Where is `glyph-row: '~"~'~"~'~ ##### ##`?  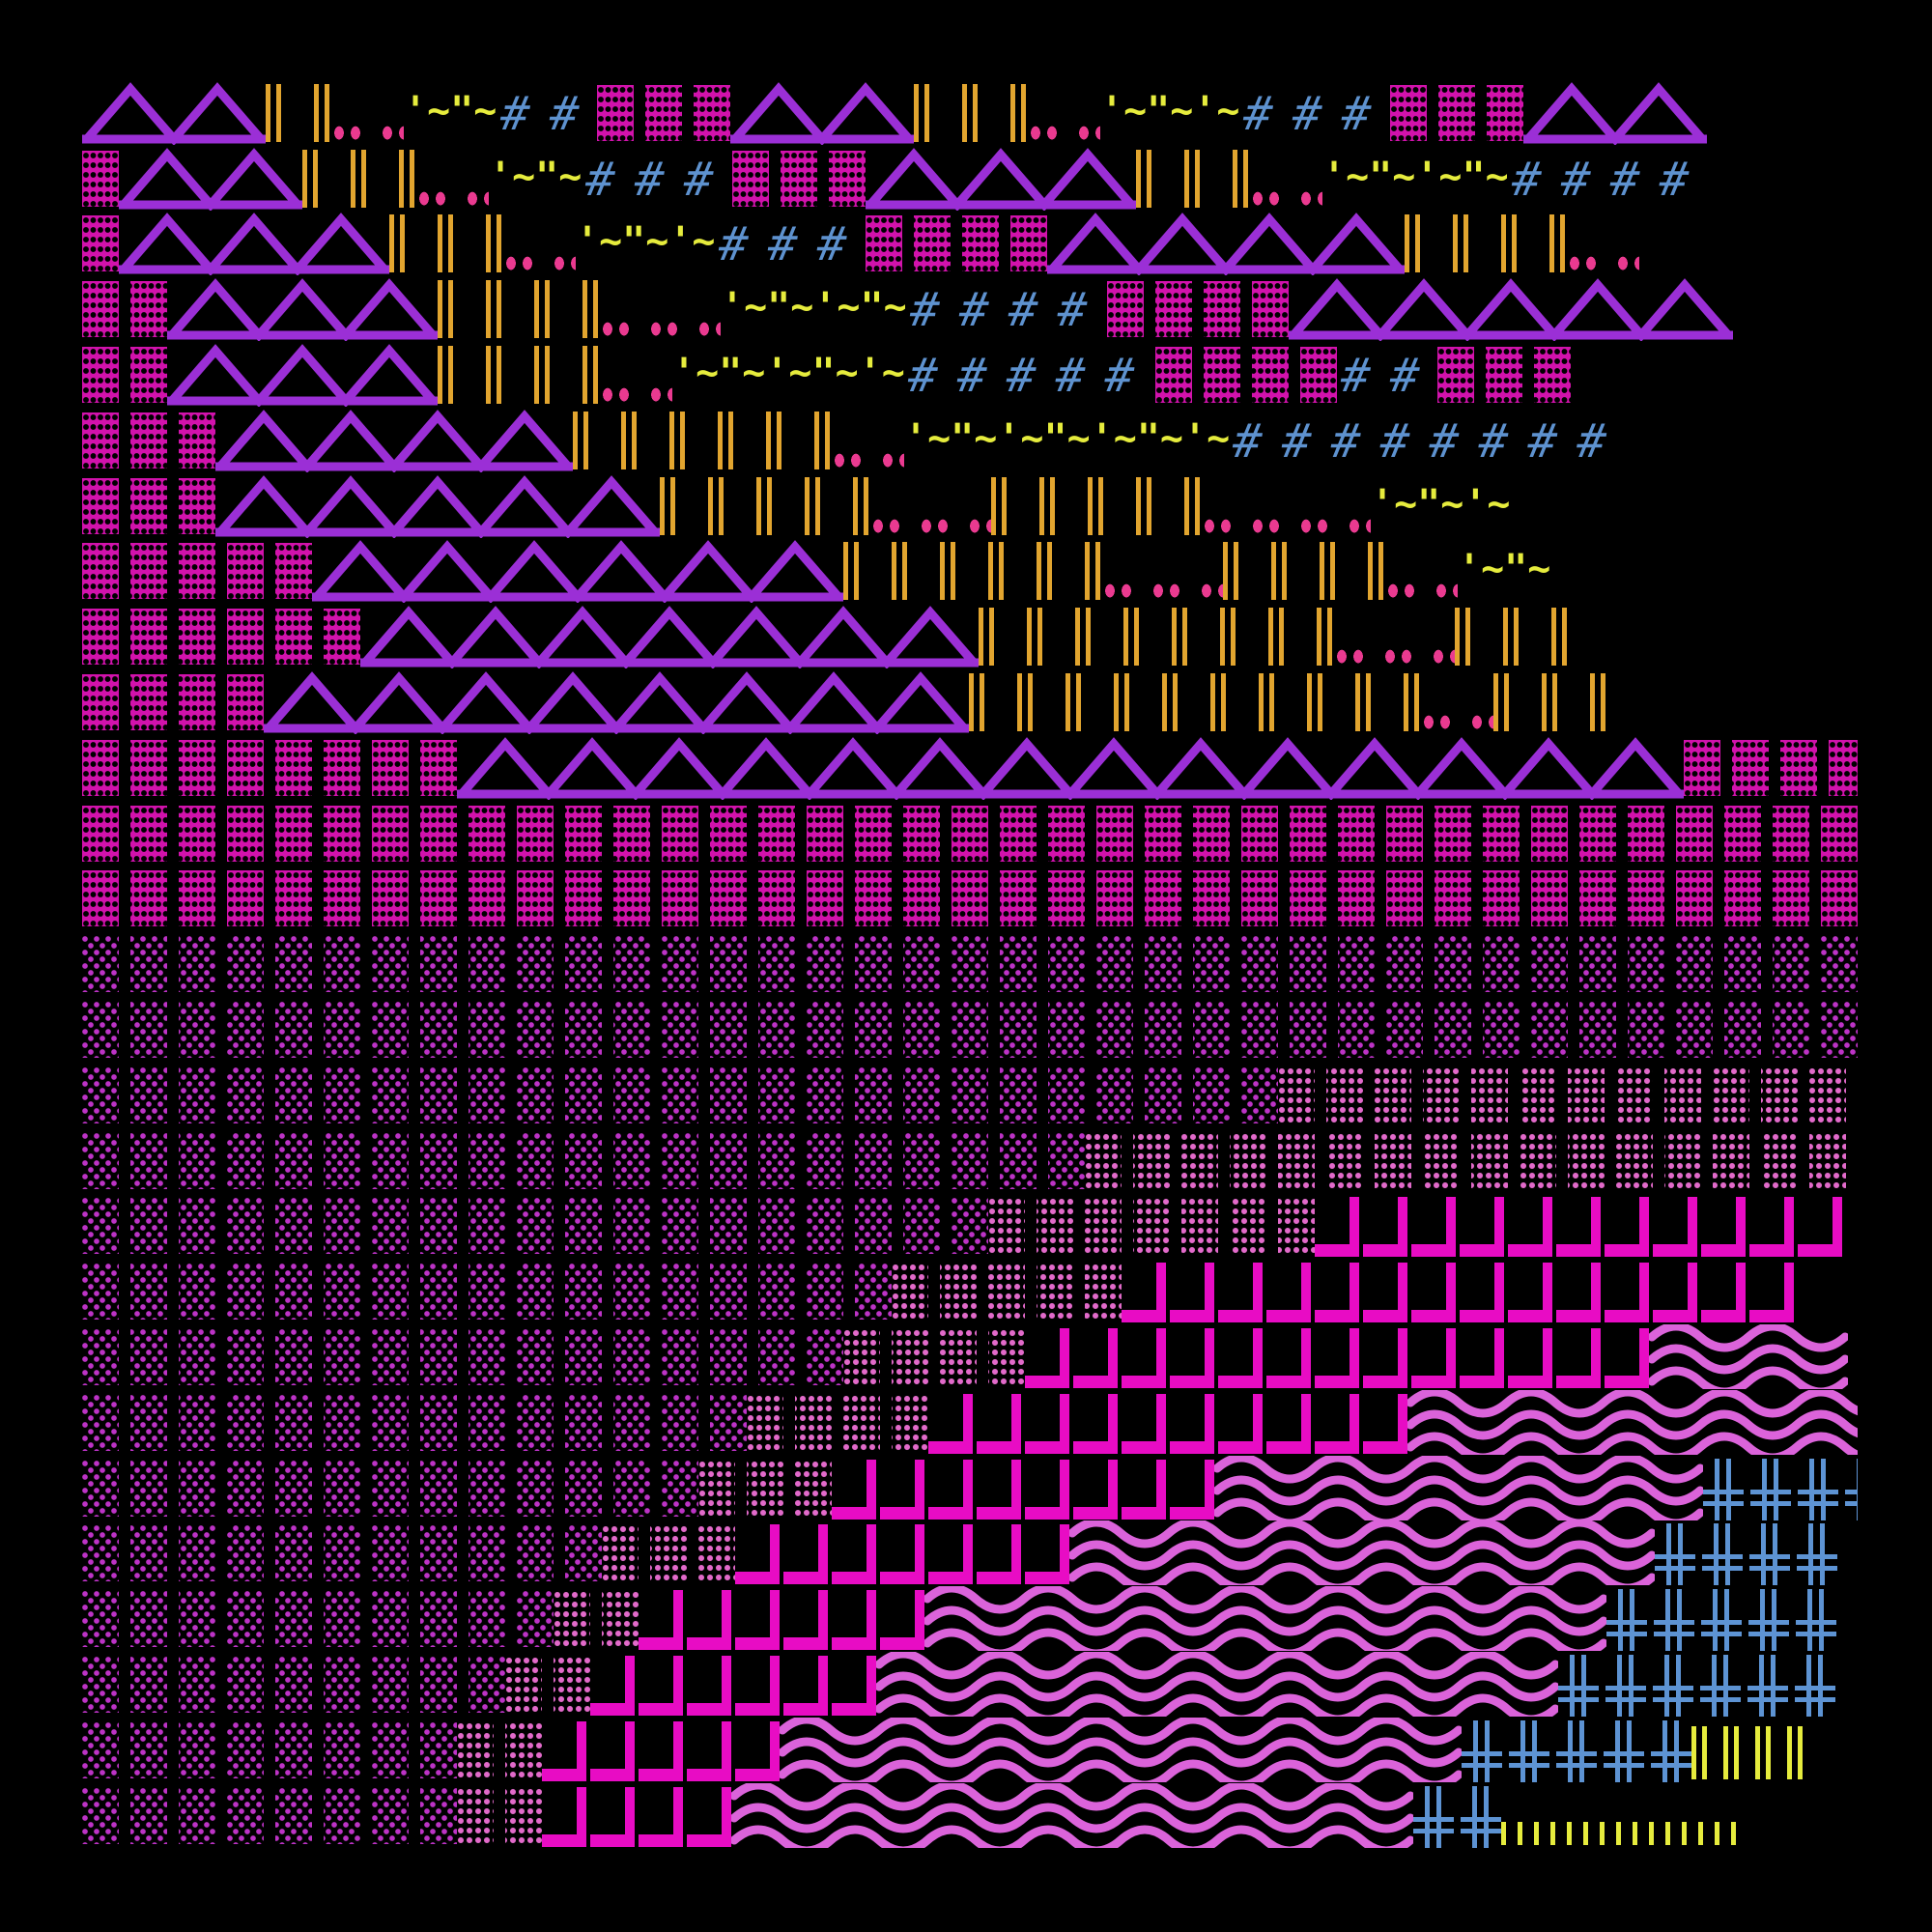
glyph-row: '~"~'~"~'~ ##### ## is located at coordinates (970, 374).